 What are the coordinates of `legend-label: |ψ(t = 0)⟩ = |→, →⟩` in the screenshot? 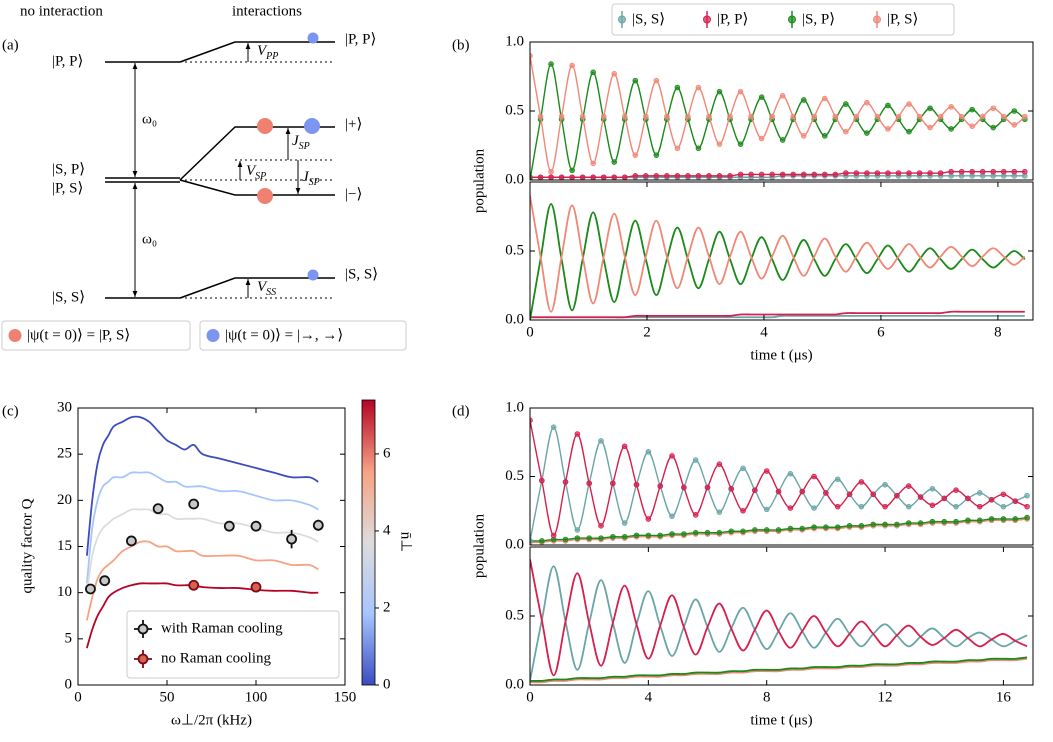 It's located at (284, 335).